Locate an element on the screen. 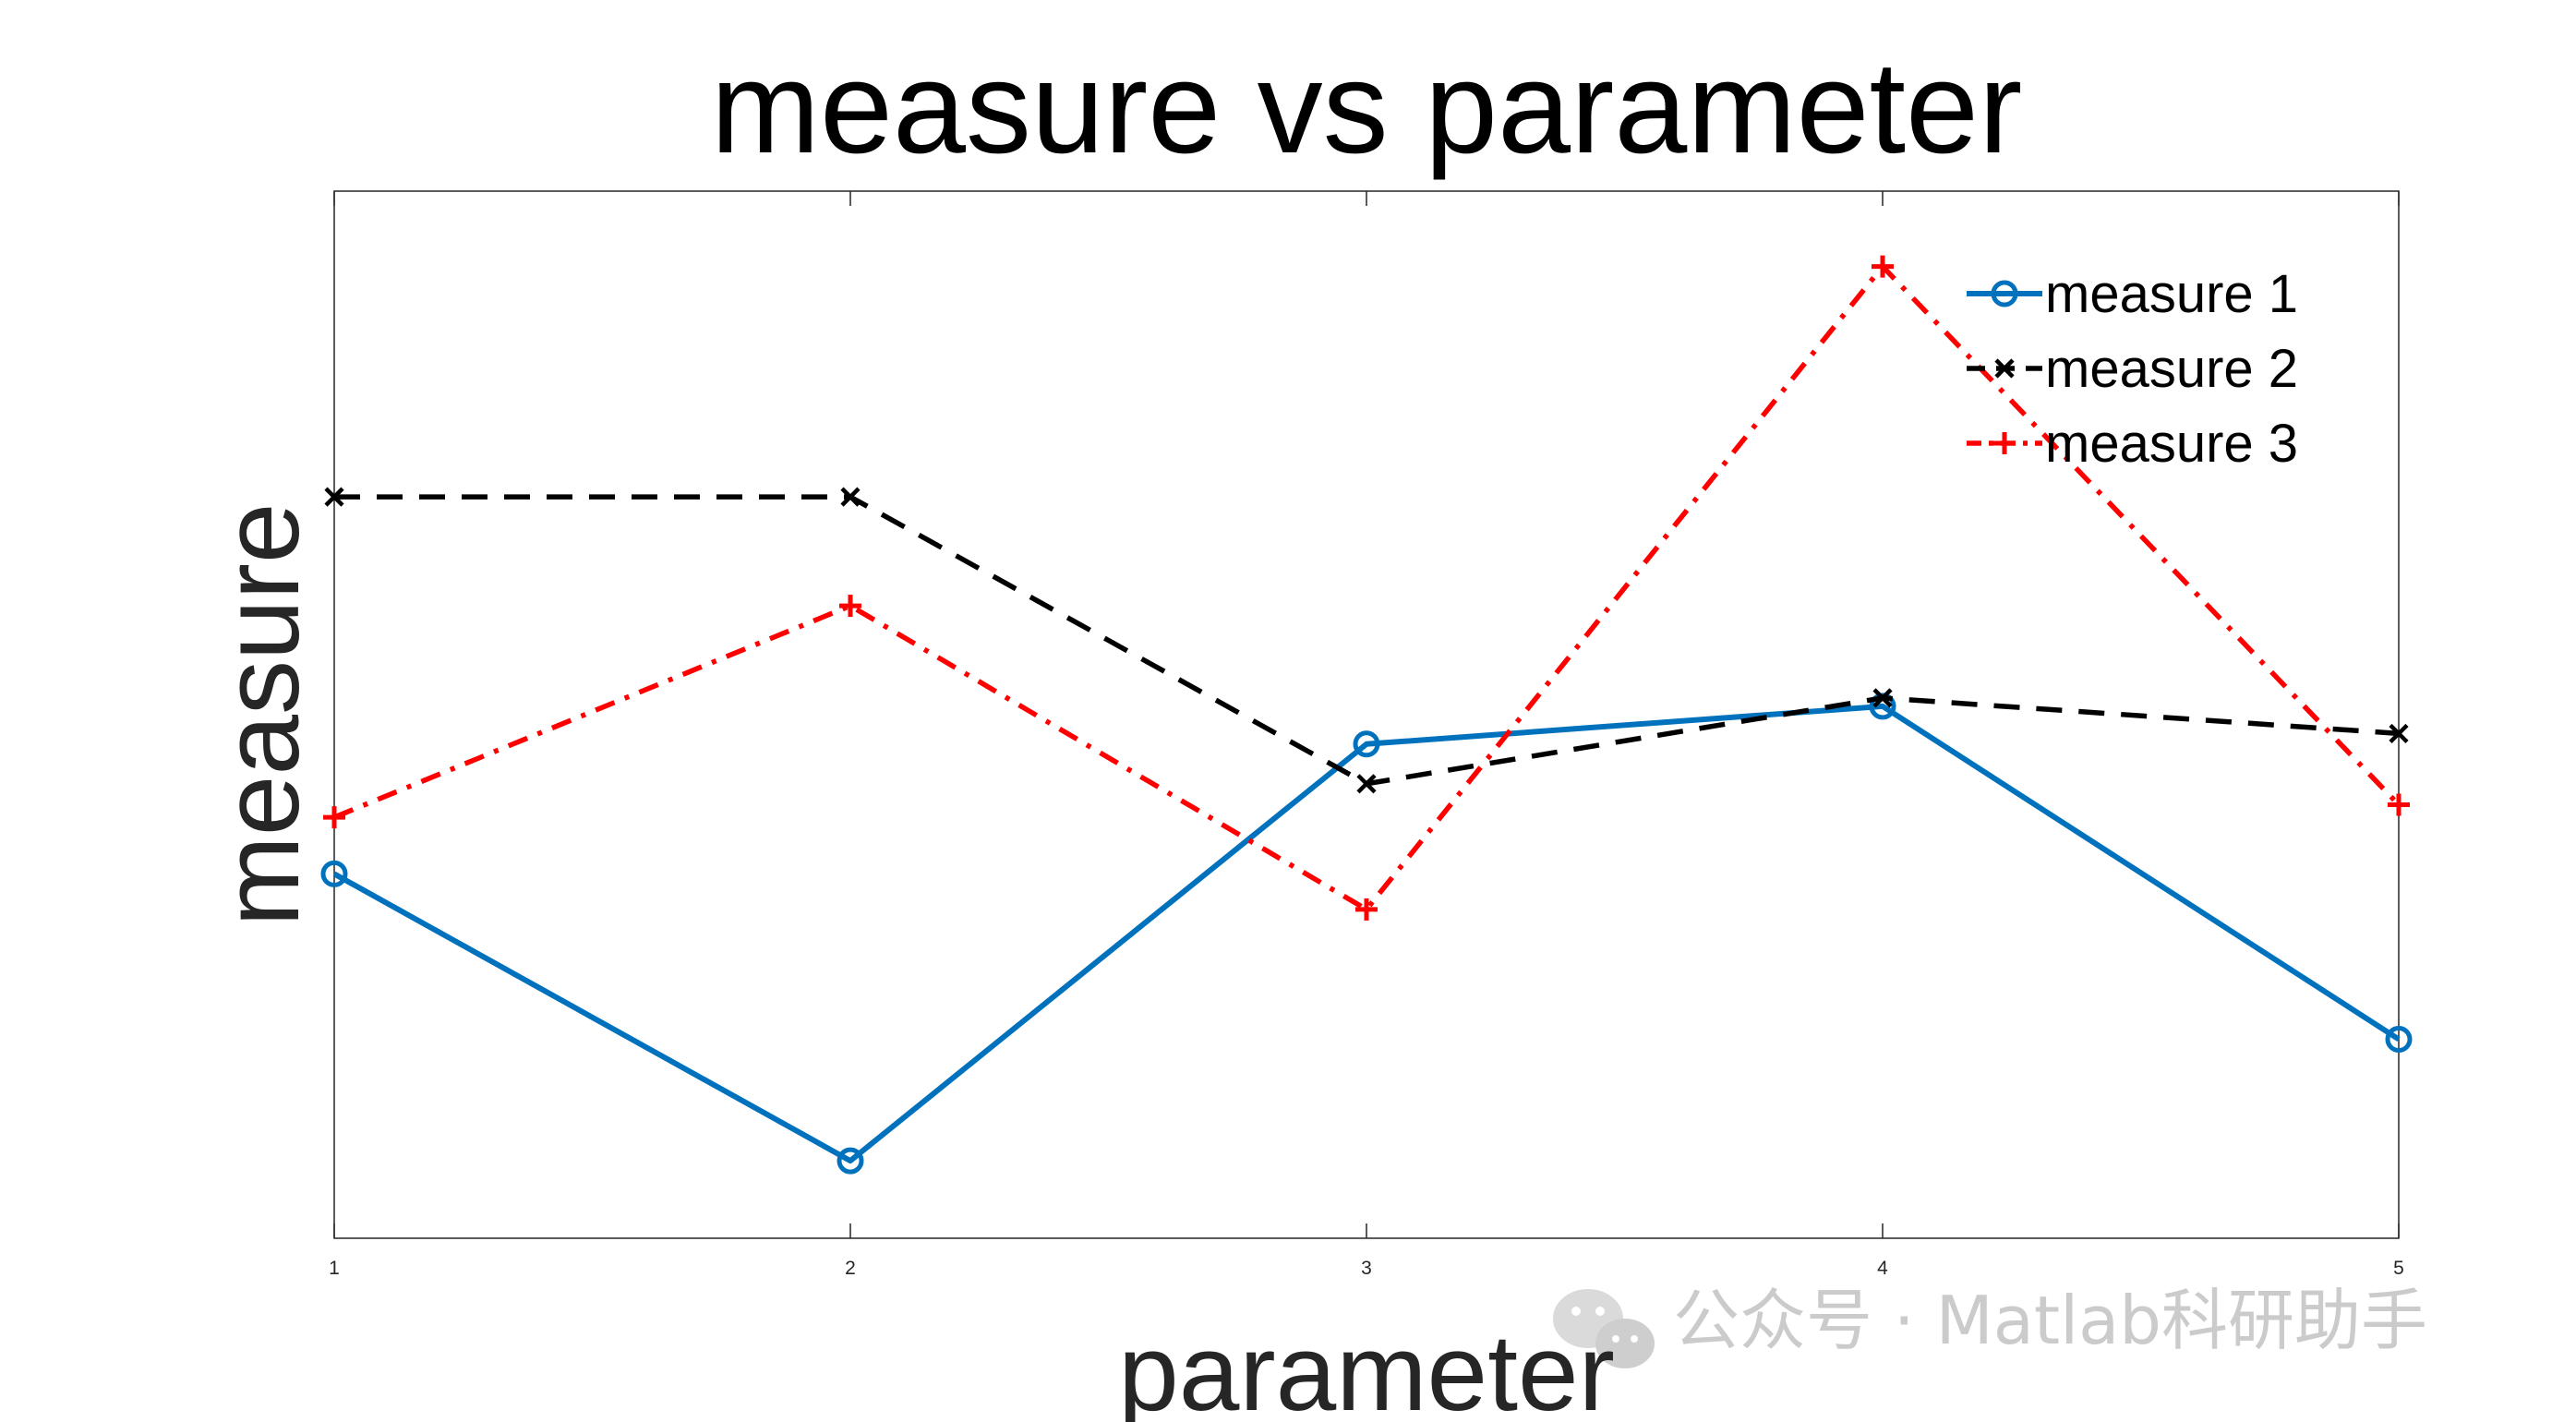 Image resolution: width=2576 pixels, height=1422 pixels. x-axis-label: parameter is located at coordinates (1366, 1367).